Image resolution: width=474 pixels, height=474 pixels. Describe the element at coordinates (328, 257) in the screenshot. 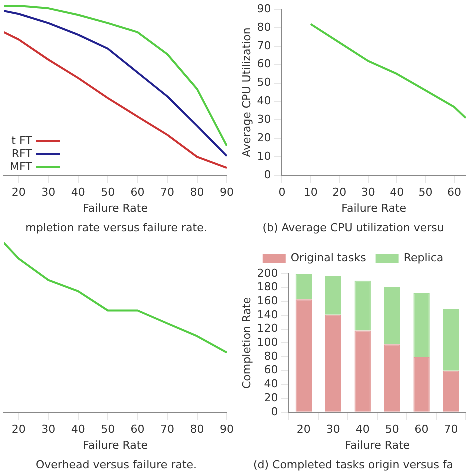

I see `legend-label: Original tasks` at that location.